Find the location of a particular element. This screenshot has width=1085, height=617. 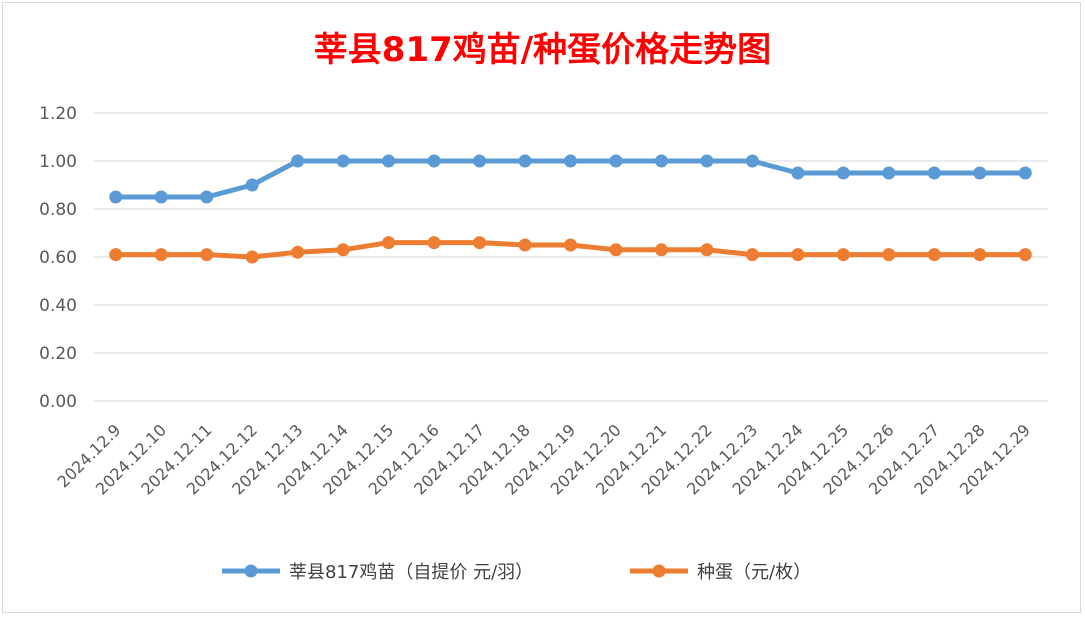

y-axis-ticks: 0.00 0.20 0.40 0.60 0.80 1.00 1.20 is located at coordinates (58, 258).